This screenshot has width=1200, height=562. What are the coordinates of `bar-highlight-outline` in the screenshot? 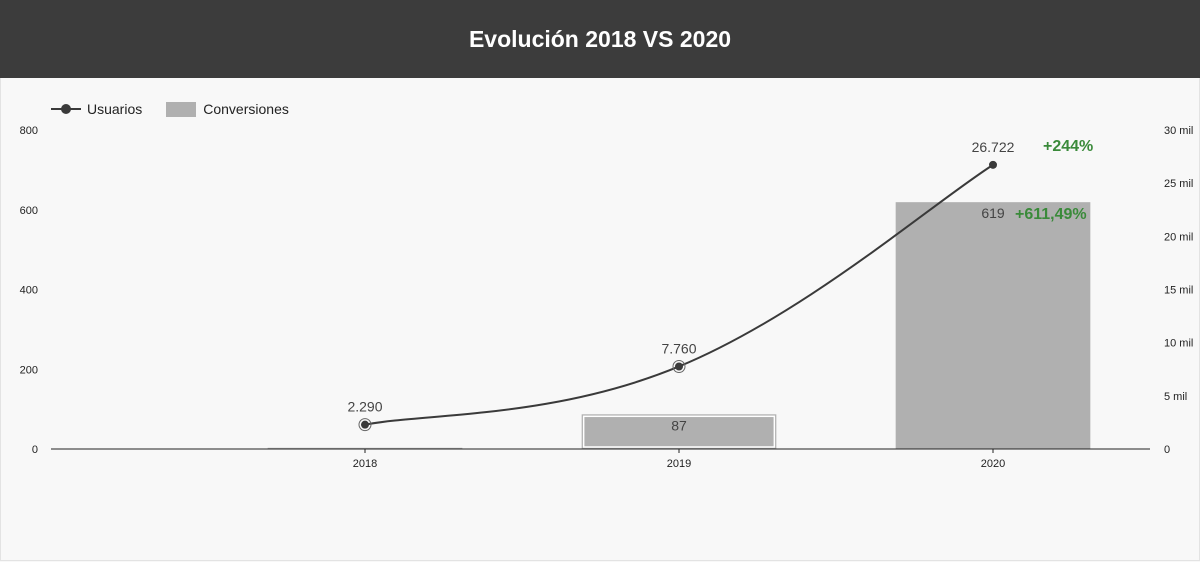 It's located at (679, 431).